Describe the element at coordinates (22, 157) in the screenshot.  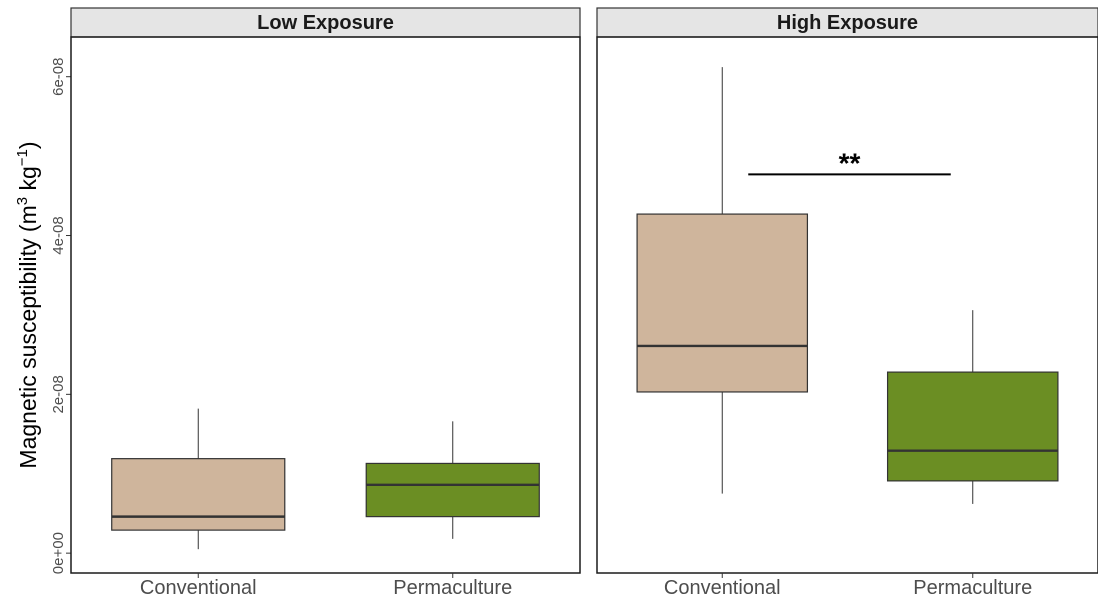
I see `y-axis-title-sup-2: −1` at that location.